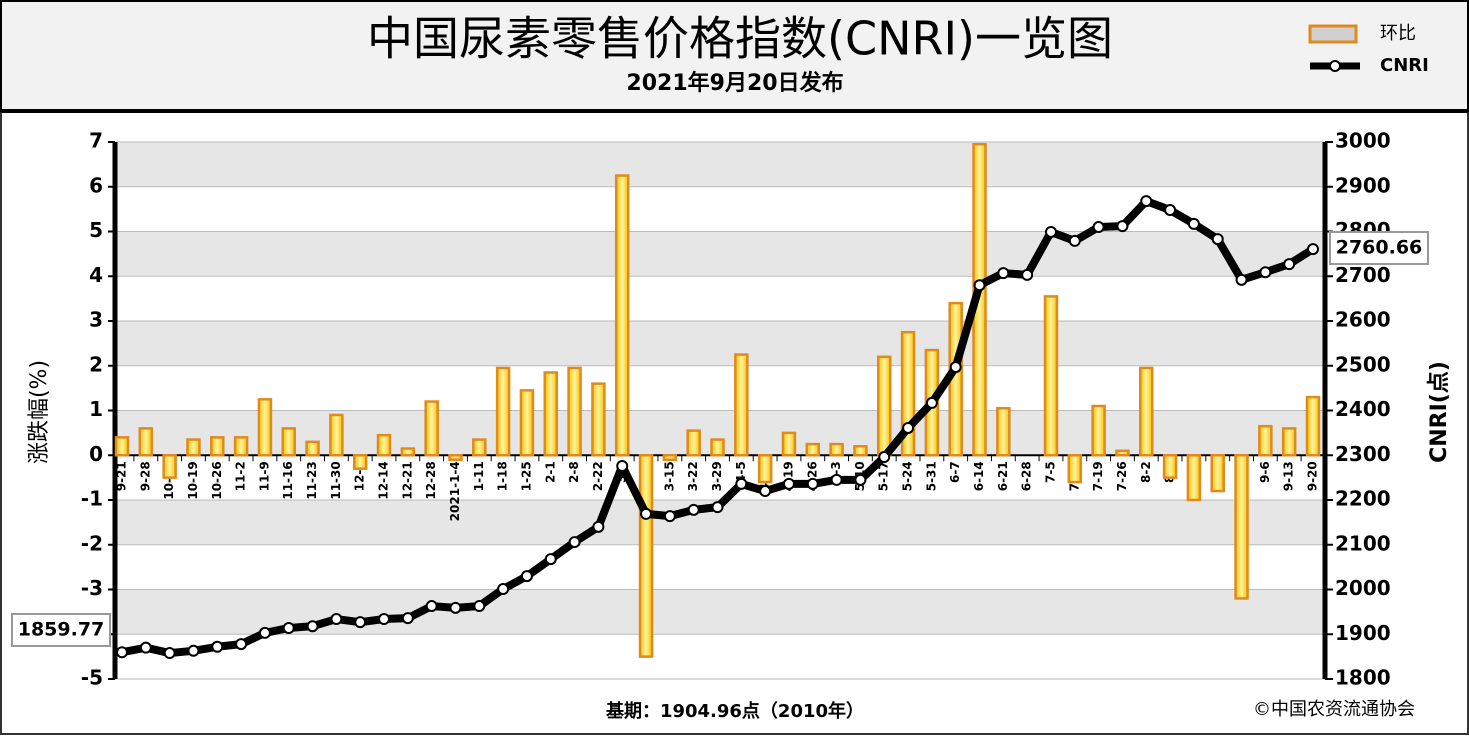 The height and width of the screenshot is (739, 1469). Describe the element at coordinates (455, 491) in the screenshot. I see `x-tick-label: 2021-1-4` at that location.